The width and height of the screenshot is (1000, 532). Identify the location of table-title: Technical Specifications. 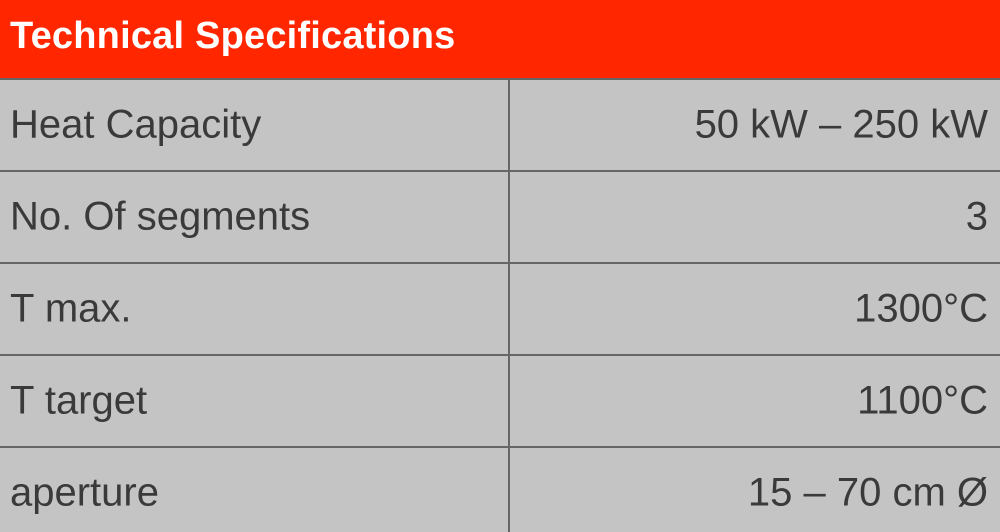
(233, 36).